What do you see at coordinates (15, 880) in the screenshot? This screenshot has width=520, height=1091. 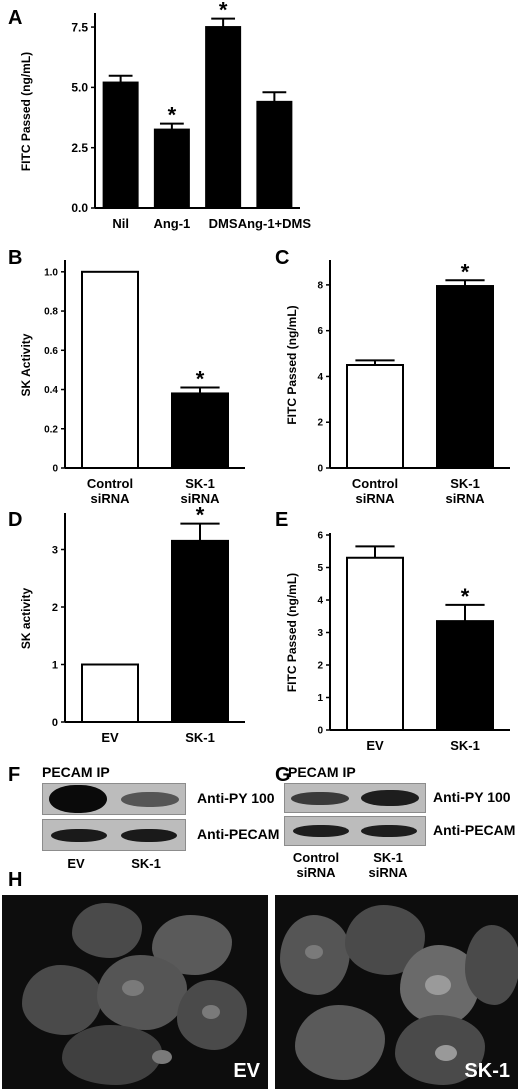 I see `panel-letter-h: H` at bounding box center [15, 880].